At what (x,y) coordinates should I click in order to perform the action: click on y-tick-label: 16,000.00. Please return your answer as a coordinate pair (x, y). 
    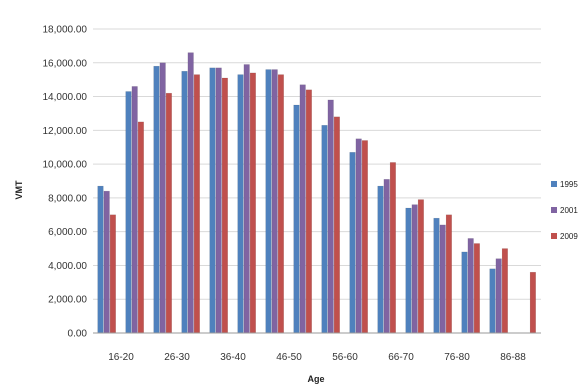
    Looking at the image, I should click on (65, 63).